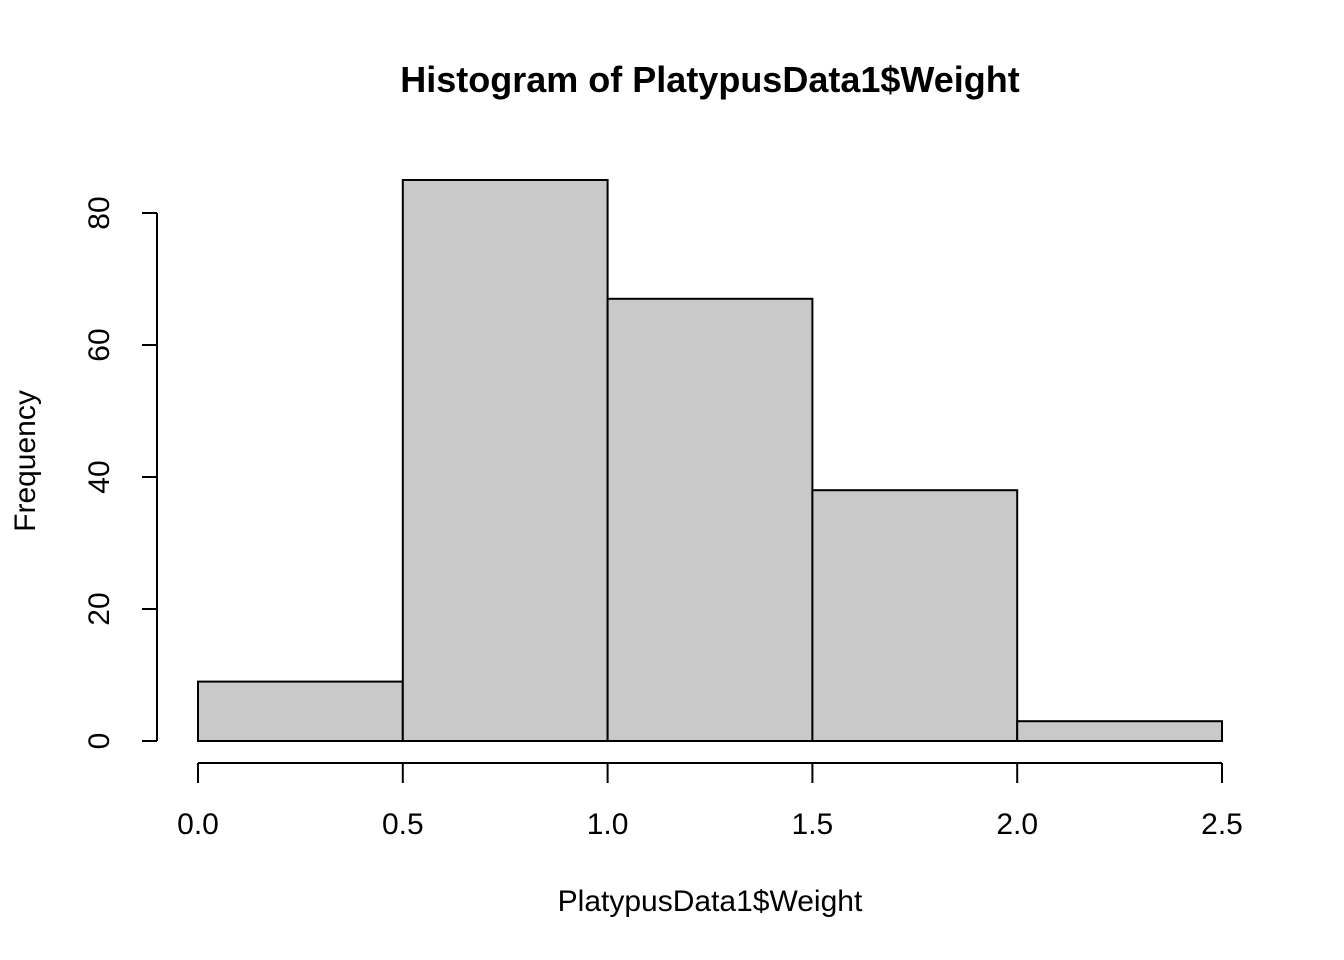 The image size is (1344, 960). I want to click on y-tick-label: 0, so click(99, 741).